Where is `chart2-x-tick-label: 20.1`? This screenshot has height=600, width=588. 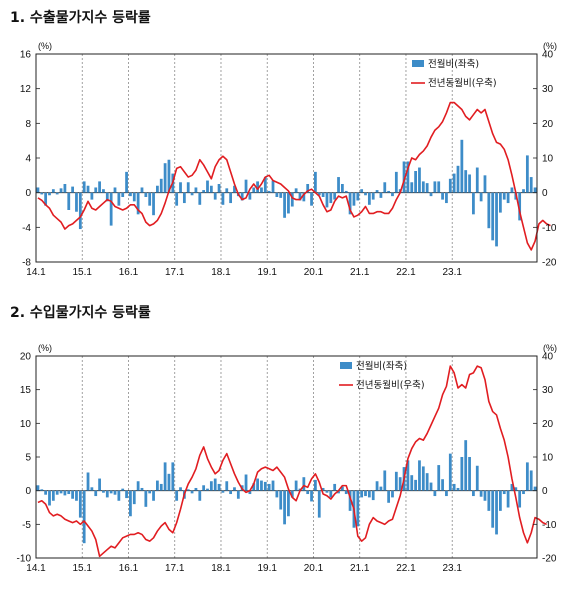
chart2-x-tick-label: 20.1 is located at coordinates (314, 568).